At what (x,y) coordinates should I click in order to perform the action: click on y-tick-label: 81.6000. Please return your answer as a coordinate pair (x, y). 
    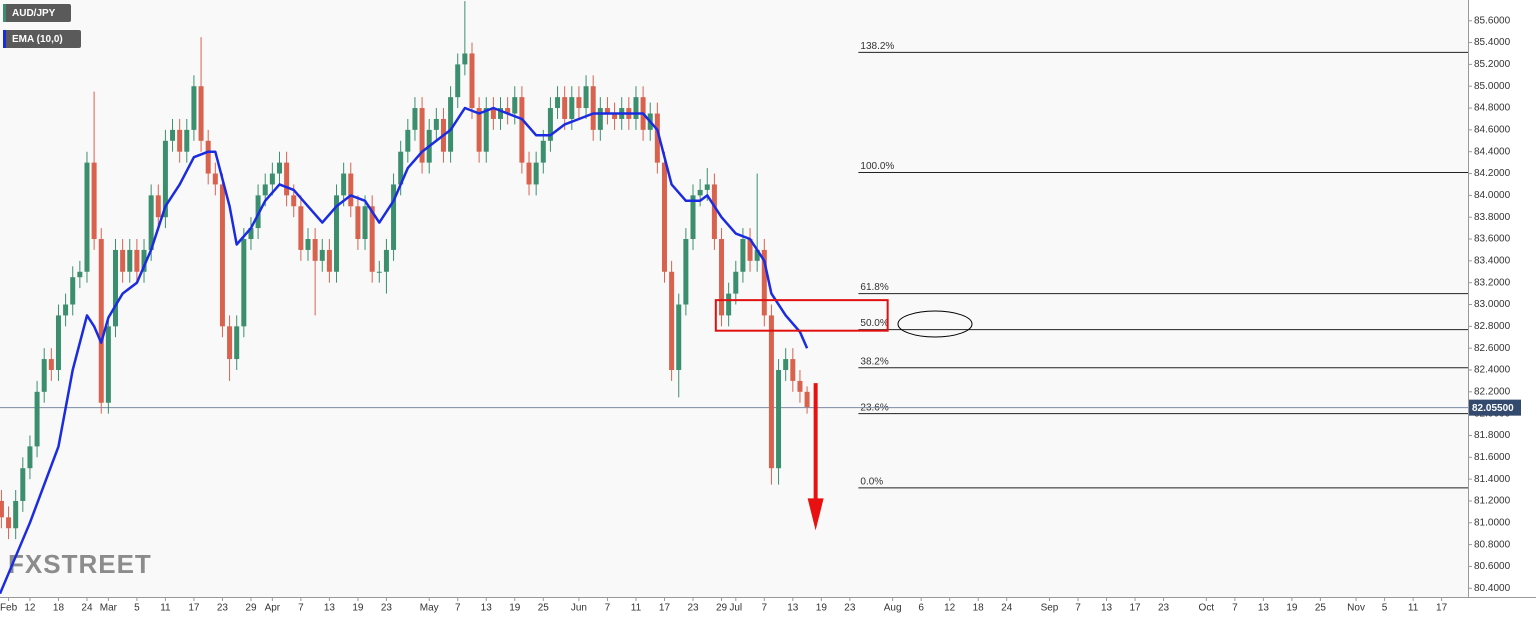
    Looking at the image, I should click on (1492, 457).